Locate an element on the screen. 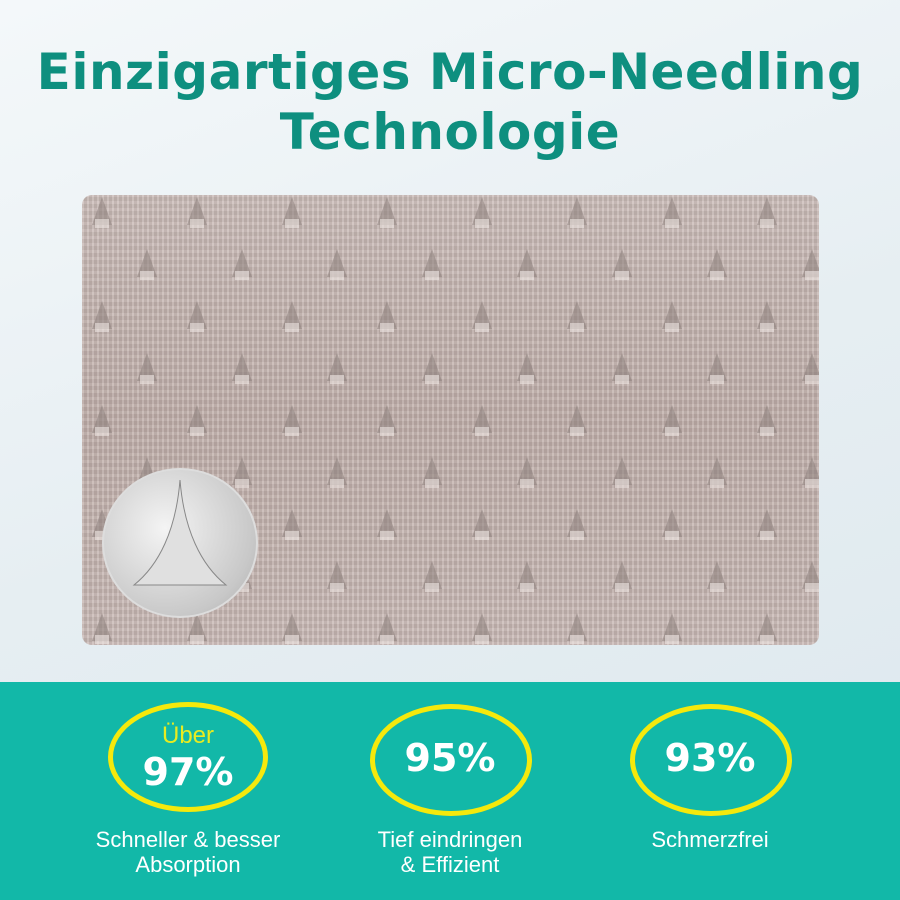  stat-value: 93% is located at coordinates (710, 758).